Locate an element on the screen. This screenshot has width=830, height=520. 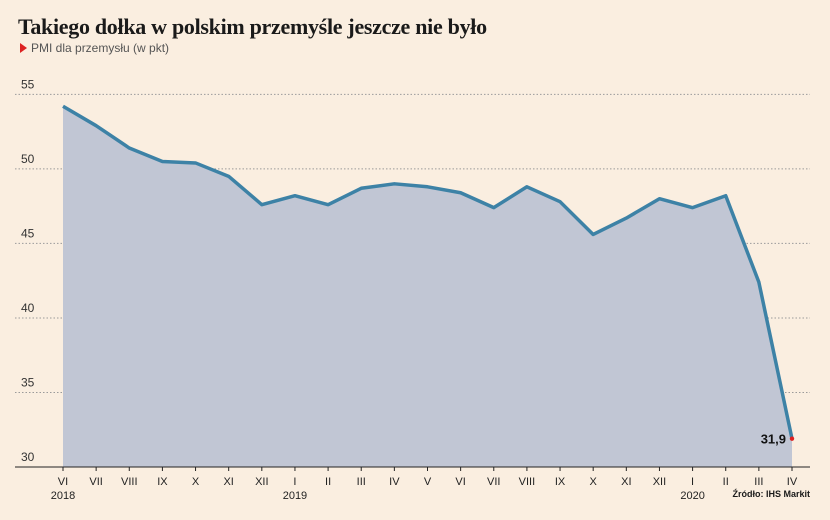
x-tick-label-4: X is located at coordinates (196, 482).